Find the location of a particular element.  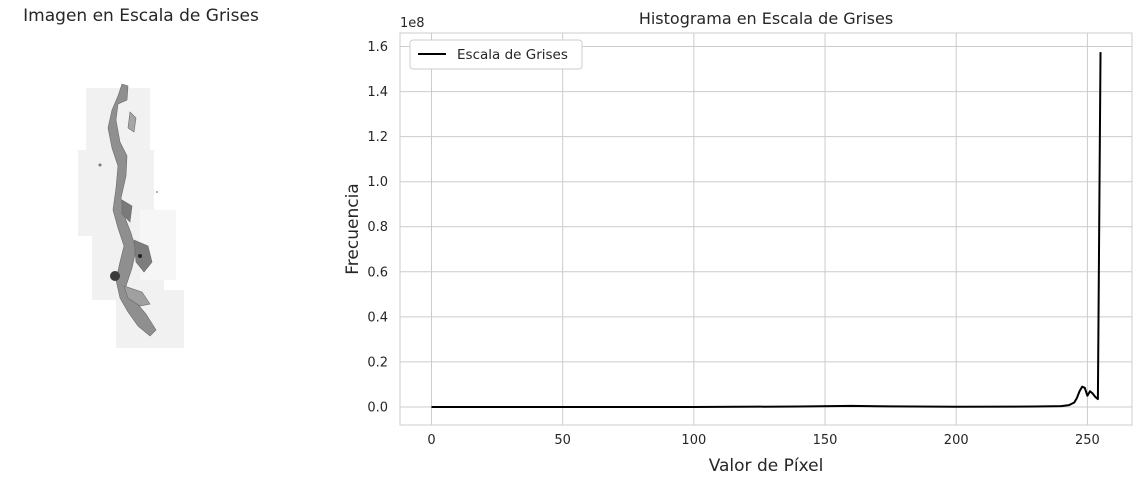

y-tick-label: 0.2 is located at coordinates (377, 362).